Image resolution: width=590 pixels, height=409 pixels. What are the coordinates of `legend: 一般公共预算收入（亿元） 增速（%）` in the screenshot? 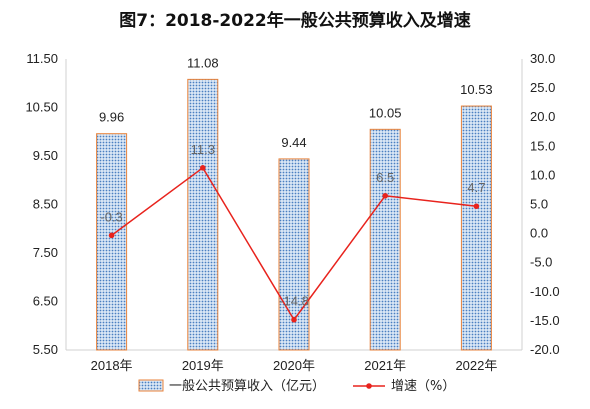 It's located at (296, 386).